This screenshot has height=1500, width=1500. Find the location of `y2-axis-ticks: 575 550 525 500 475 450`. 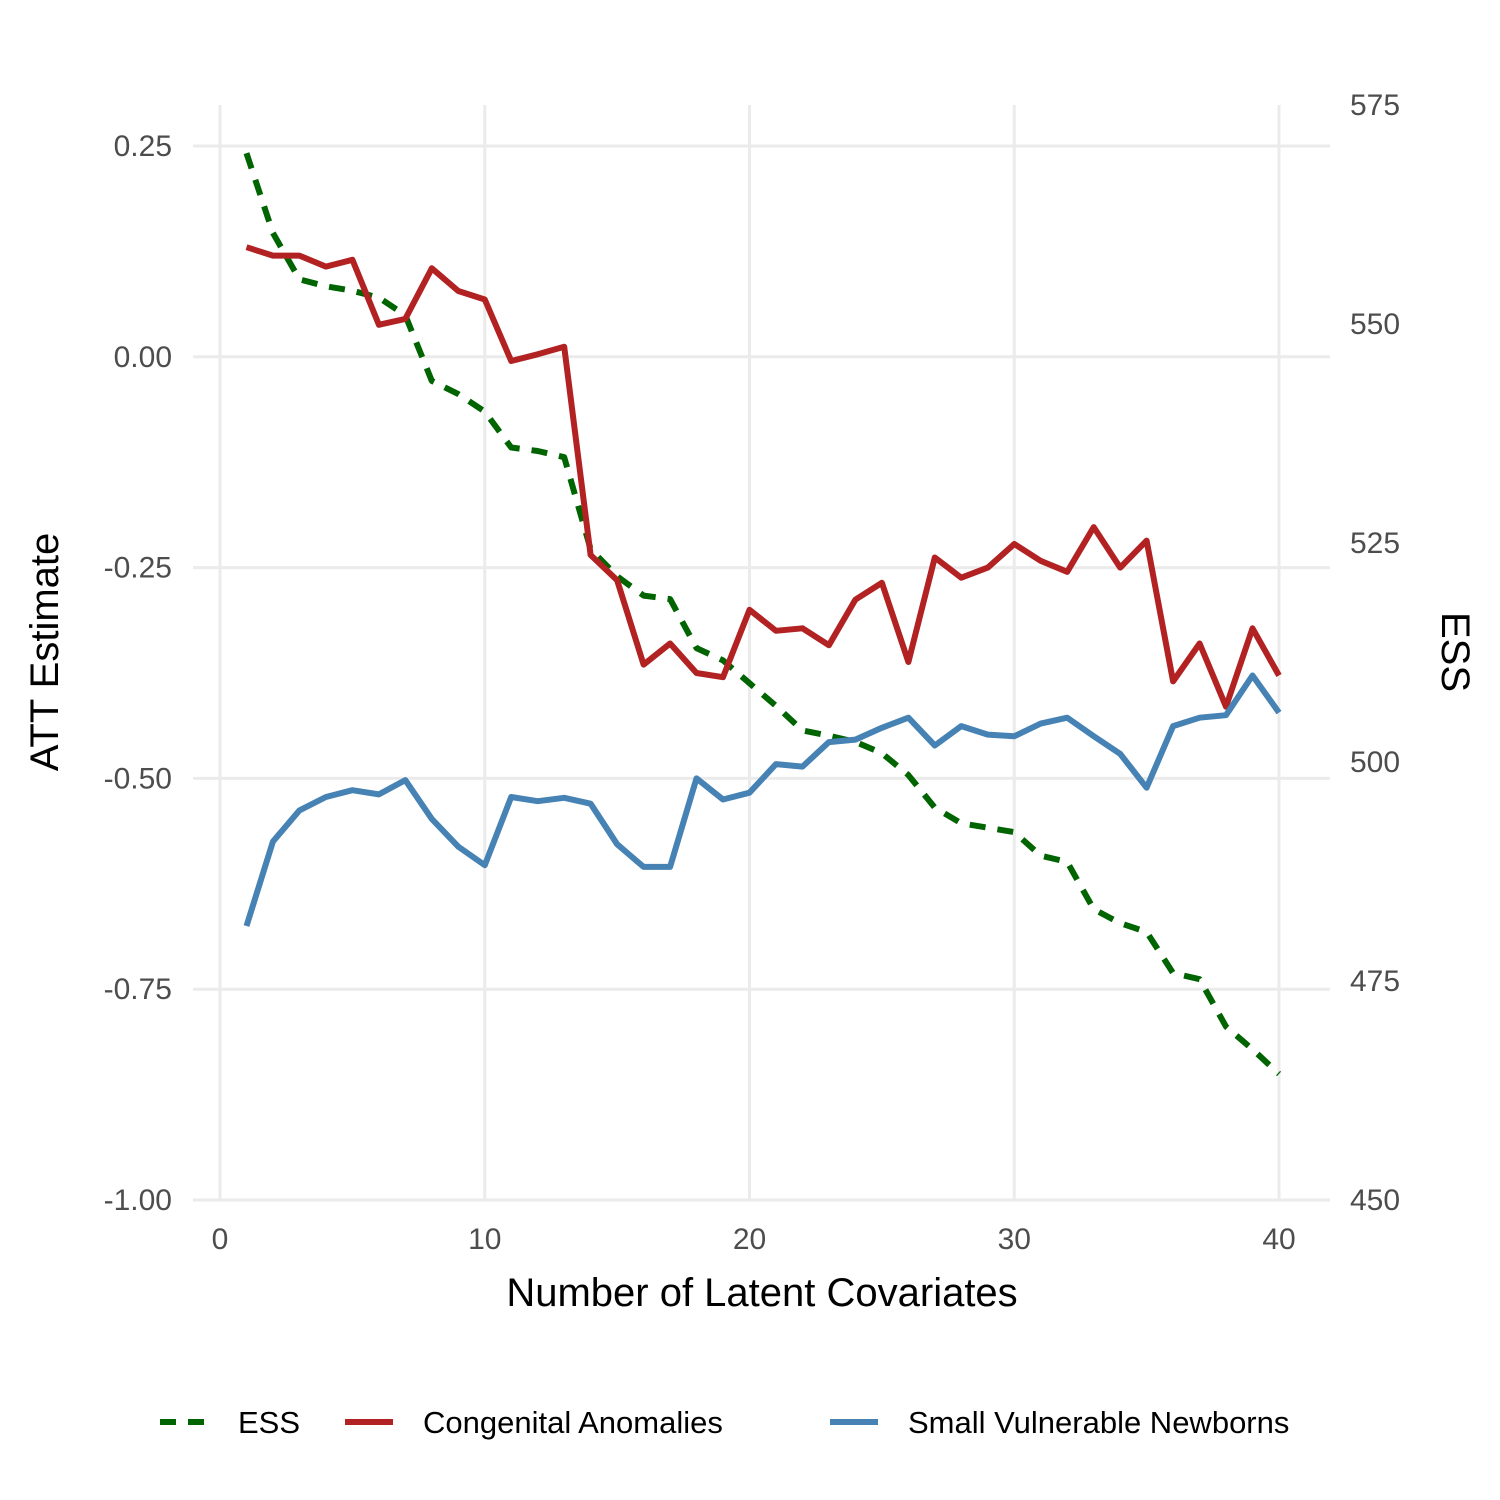

y2-axis-ticks: 575 550 525 500 475 450 is located at coordinates (1375, 653).